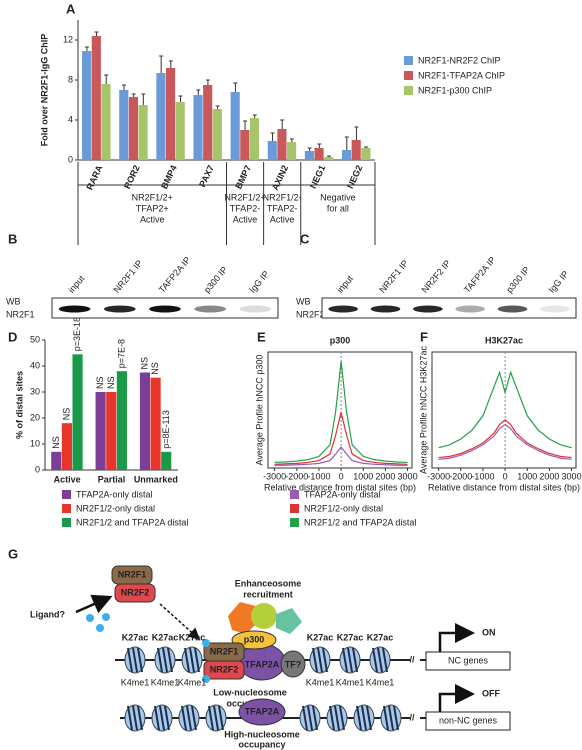 This screenshot has width=582, height=750. I want to click on legend-label: NR2F1-NR2F2 ChIP, so click(459, 60).